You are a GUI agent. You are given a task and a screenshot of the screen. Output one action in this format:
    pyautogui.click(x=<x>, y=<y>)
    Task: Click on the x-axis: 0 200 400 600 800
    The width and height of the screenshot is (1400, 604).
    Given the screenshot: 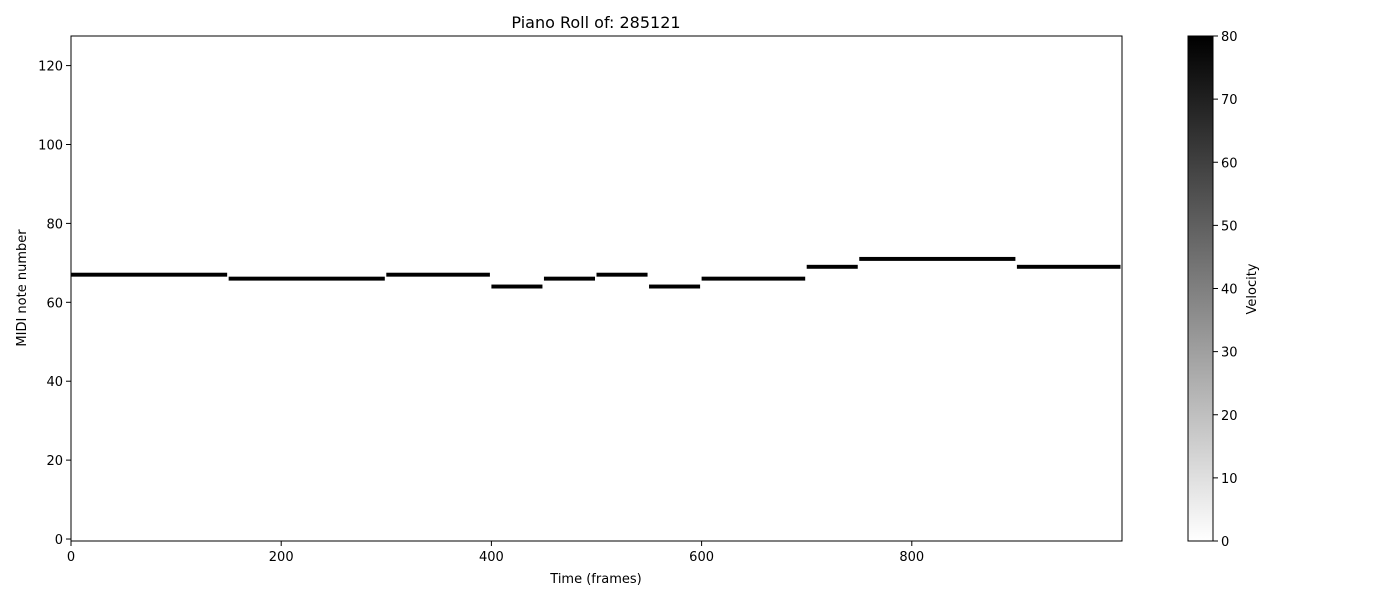 What is the action you would take?
    pyautogui.click(x=495, y=553)
    